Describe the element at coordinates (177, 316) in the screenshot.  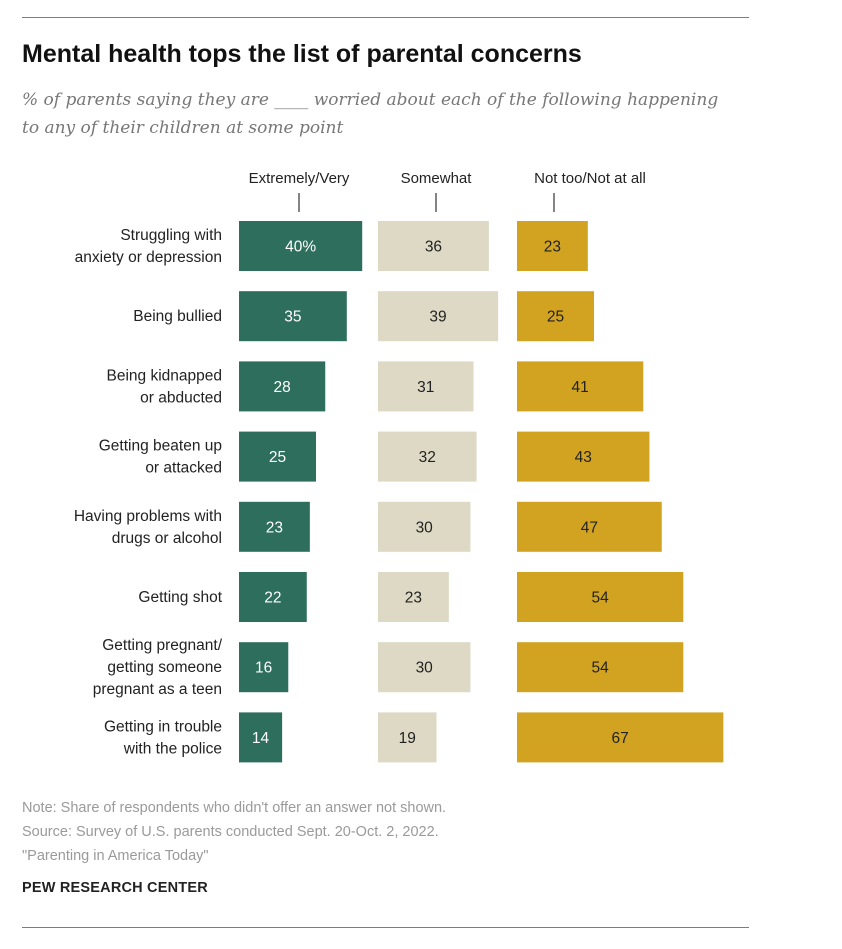
I see `category-label: Being bullied` at that location.